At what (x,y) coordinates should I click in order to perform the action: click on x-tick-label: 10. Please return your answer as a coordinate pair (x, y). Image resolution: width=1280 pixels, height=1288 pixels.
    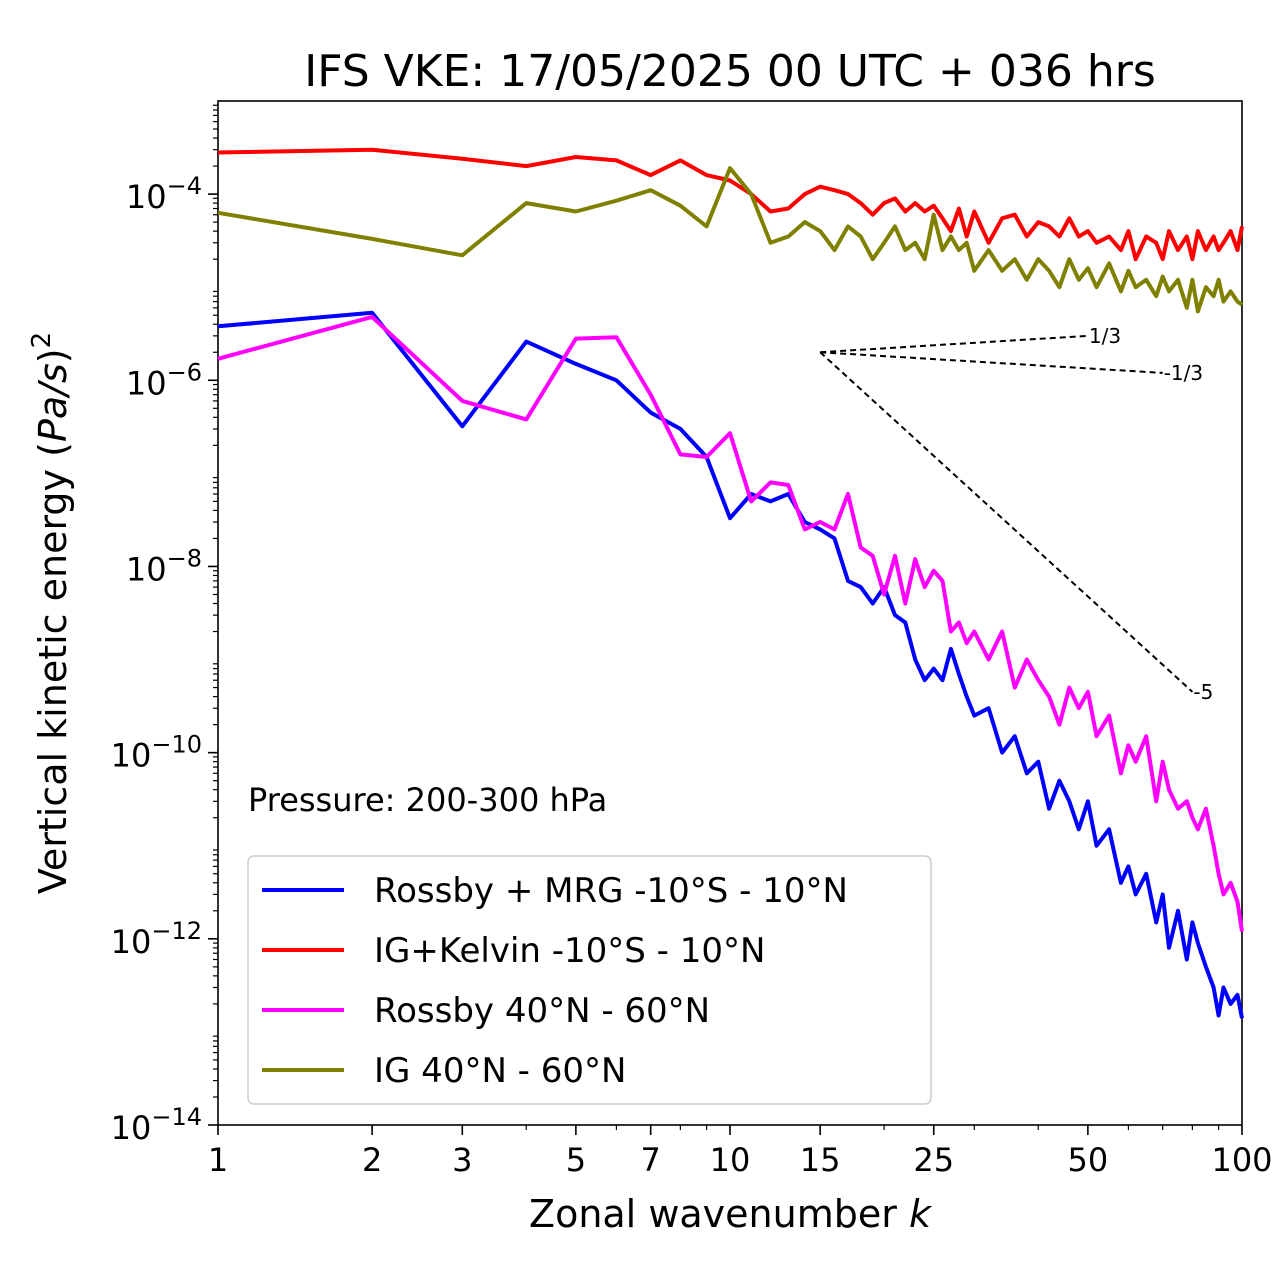
    Looking at the image, I should click on (730, 1160).